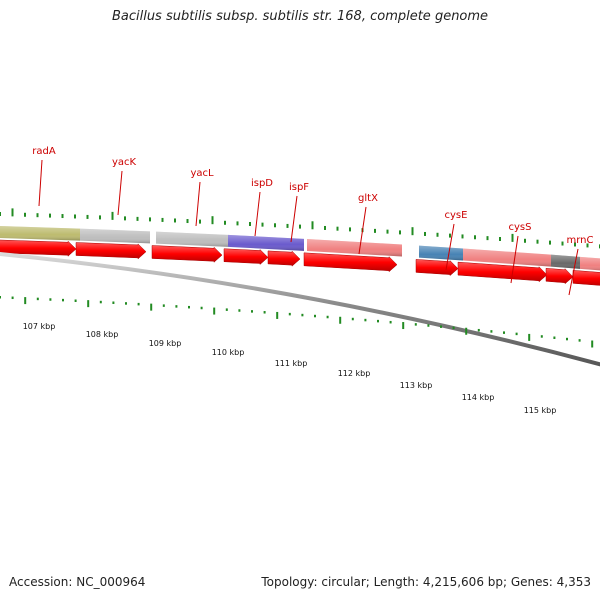 This screenshot has width=600, height=600. I want to click on accession-text: Accession: NC_000964, so click(77, 582).